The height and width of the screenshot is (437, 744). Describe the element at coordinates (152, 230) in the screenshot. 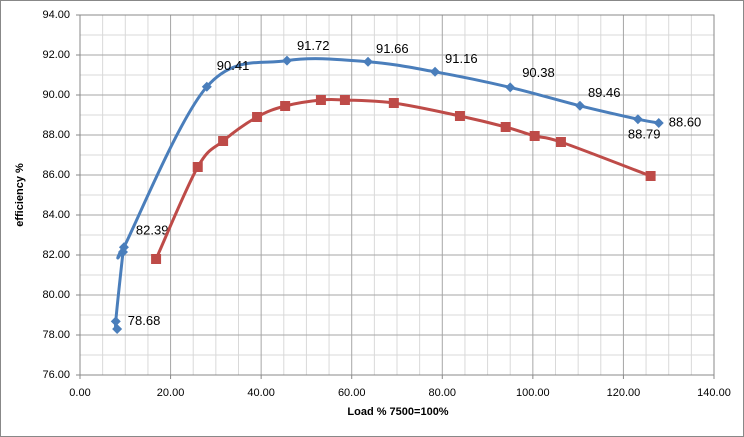

I see `data-label: 82.39` at that location.